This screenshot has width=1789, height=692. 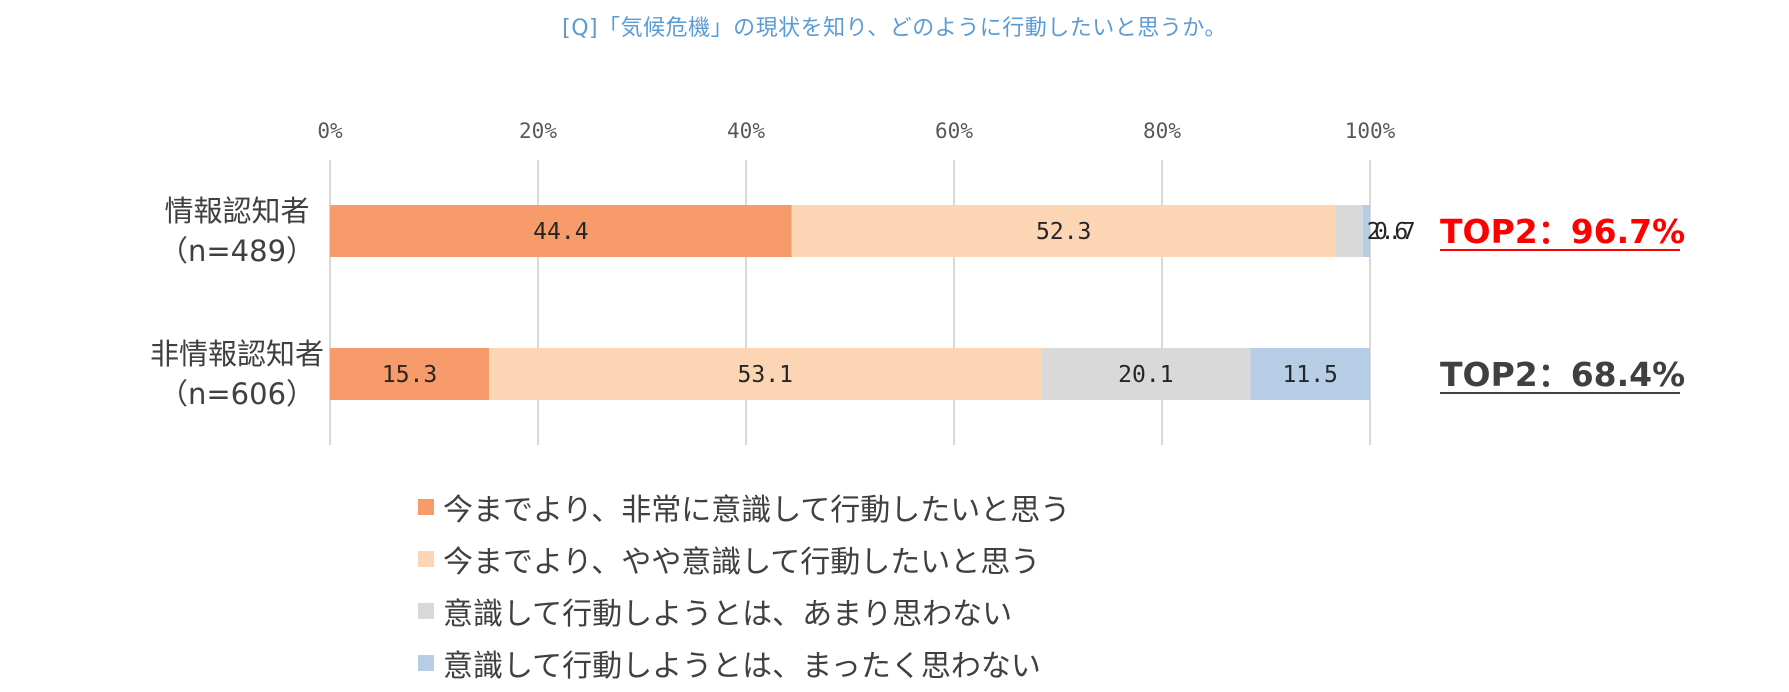 What do you see at coordinates (746, 131) in the screenshot?
I see `x-tick-label: 40%` at bounding box center [746, 131].